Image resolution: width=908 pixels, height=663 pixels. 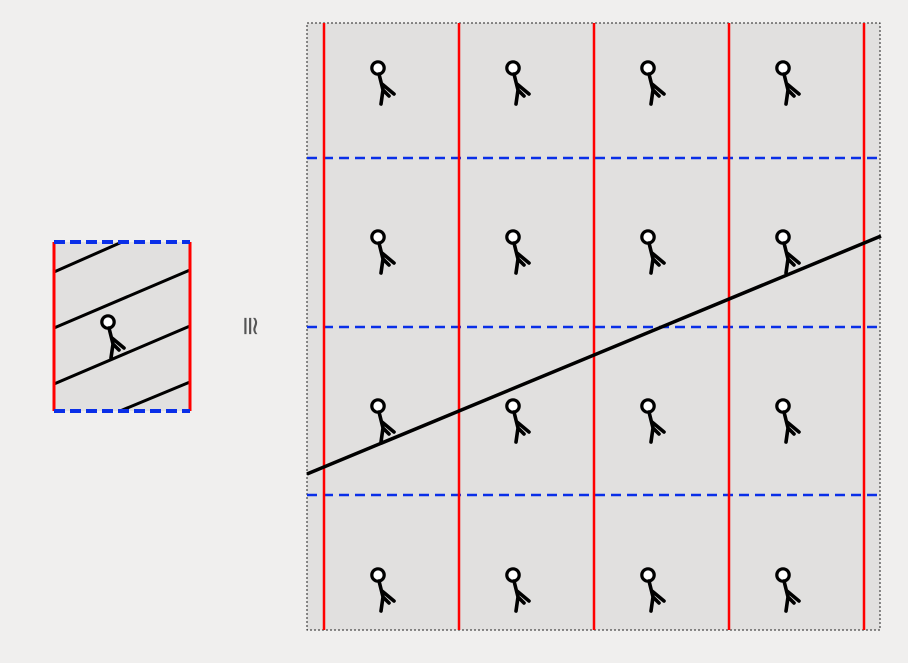 I want to click on tile-background, so click(x=122, y=326).